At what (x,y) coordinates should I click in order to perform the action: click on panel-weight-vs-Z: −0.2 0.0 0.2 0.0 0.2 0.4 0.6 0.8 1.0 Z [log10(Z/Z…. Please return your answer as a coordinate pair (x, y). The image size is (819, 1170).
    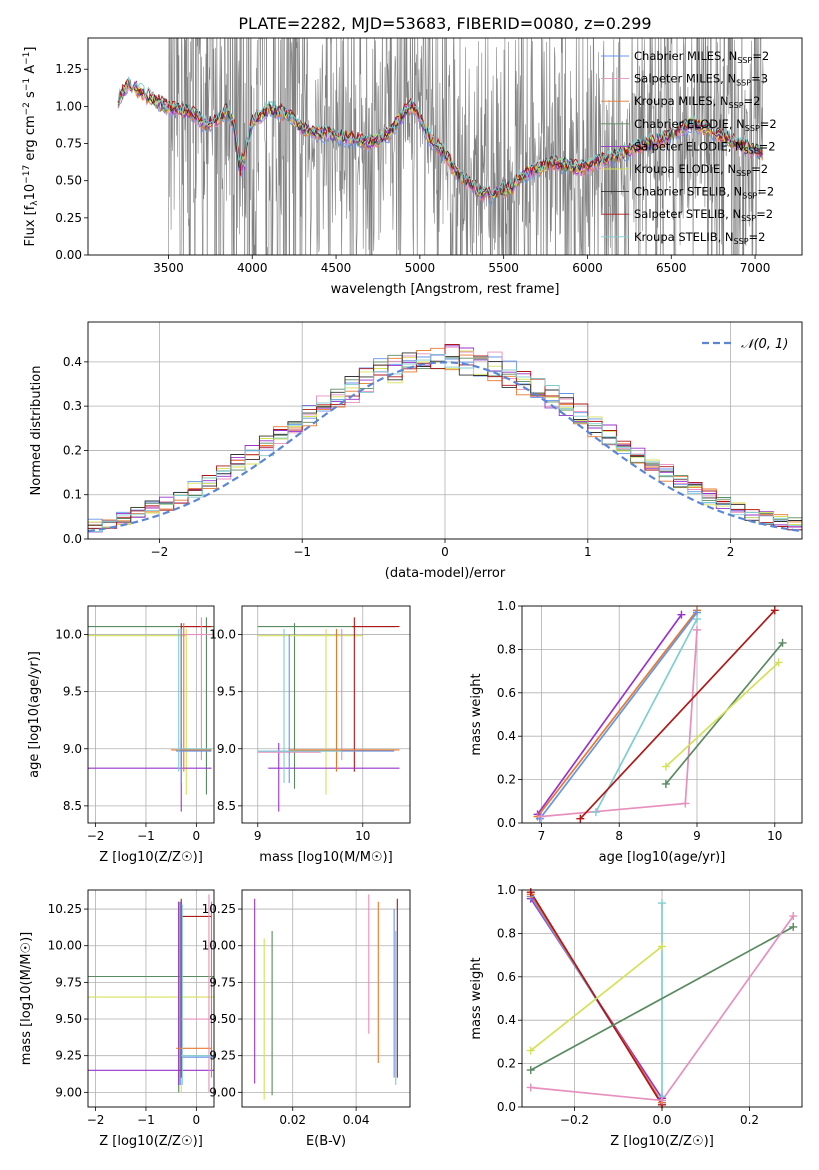
    Looking at the image, I should click on (636, 1016).